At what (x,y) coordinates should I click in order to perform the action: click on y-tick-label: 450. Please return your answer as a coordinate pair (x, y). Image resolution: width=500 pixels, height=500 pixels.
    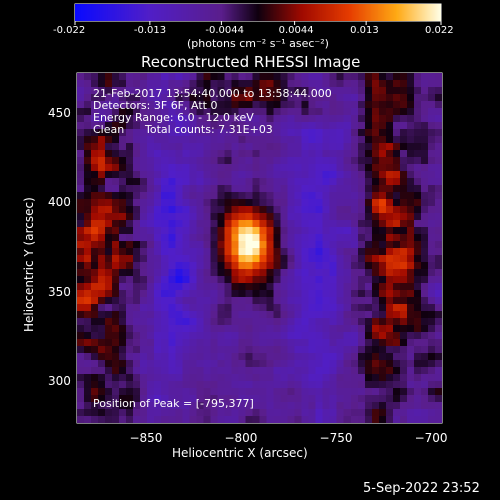
    Looking at the image, I should click on (59, 113).